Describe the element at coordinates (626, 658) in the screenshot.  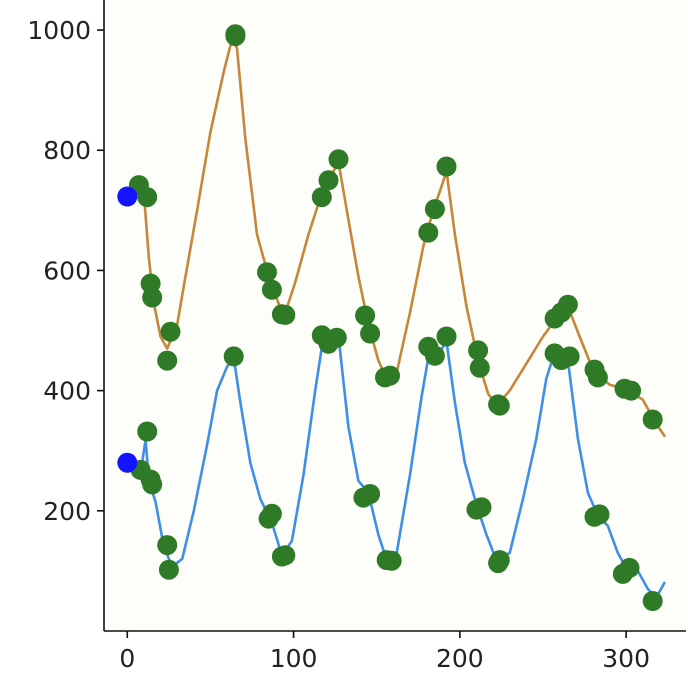
I see `x-tick-label: 300` at that location.